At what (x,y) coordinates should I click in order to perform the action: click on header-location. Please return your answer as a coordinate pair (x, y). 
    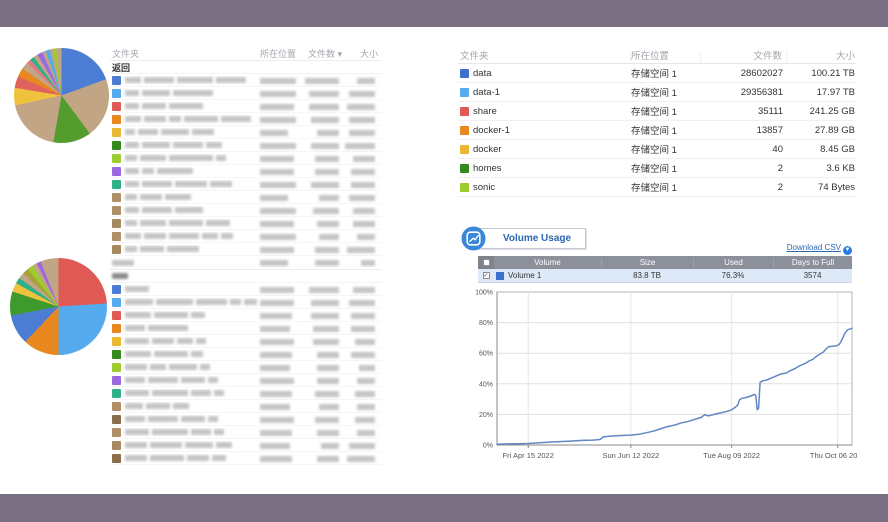
    Looking at the image, I should click on (281, 263).